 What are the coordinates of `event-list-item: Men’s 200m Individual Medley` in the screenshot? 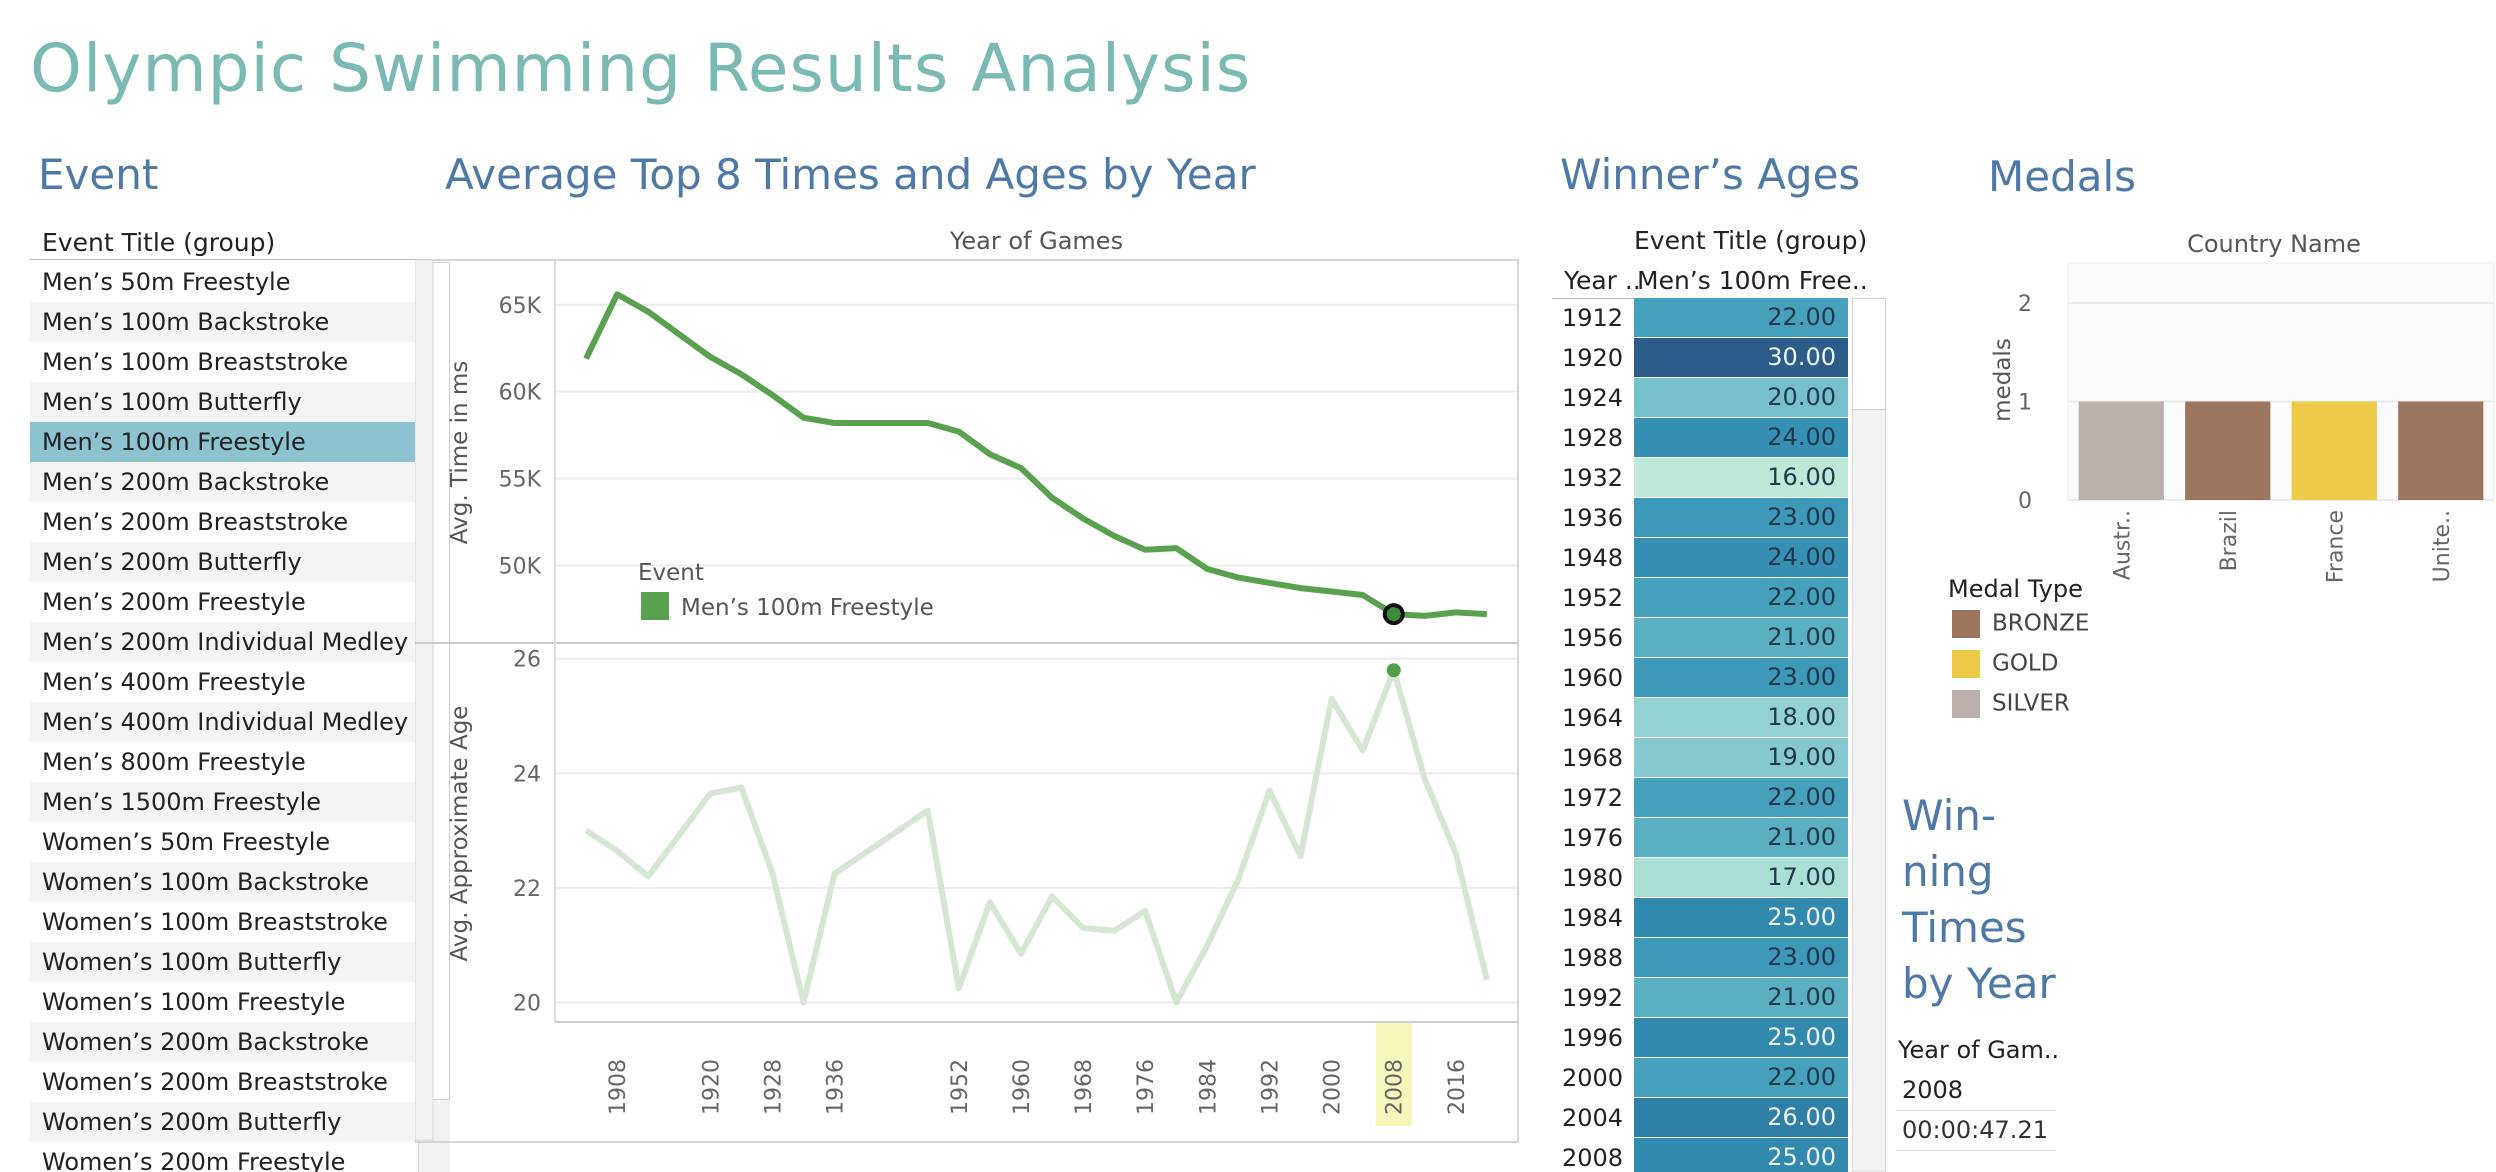 It's located at (237, 642).